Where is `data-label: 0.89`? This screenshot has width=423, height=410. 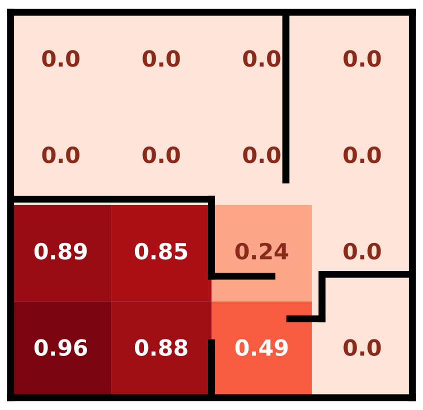
data-label: 0.89 is located at coordinates (60, 251).